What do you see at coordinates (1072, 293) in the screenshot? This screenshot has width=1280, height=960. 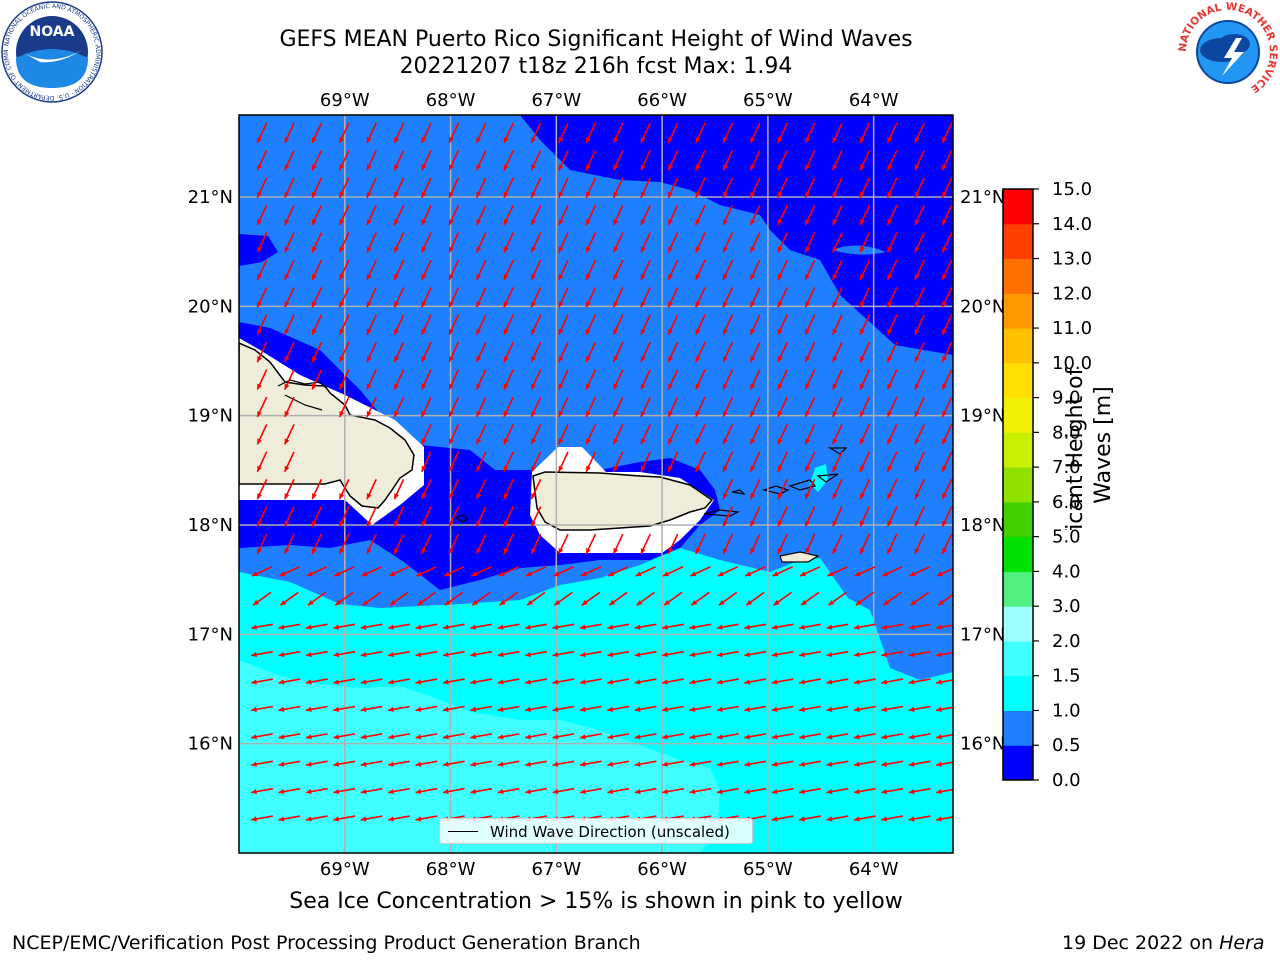 I see `colorbar-tick-label: 12.0` at bounding box center [1072, 293].